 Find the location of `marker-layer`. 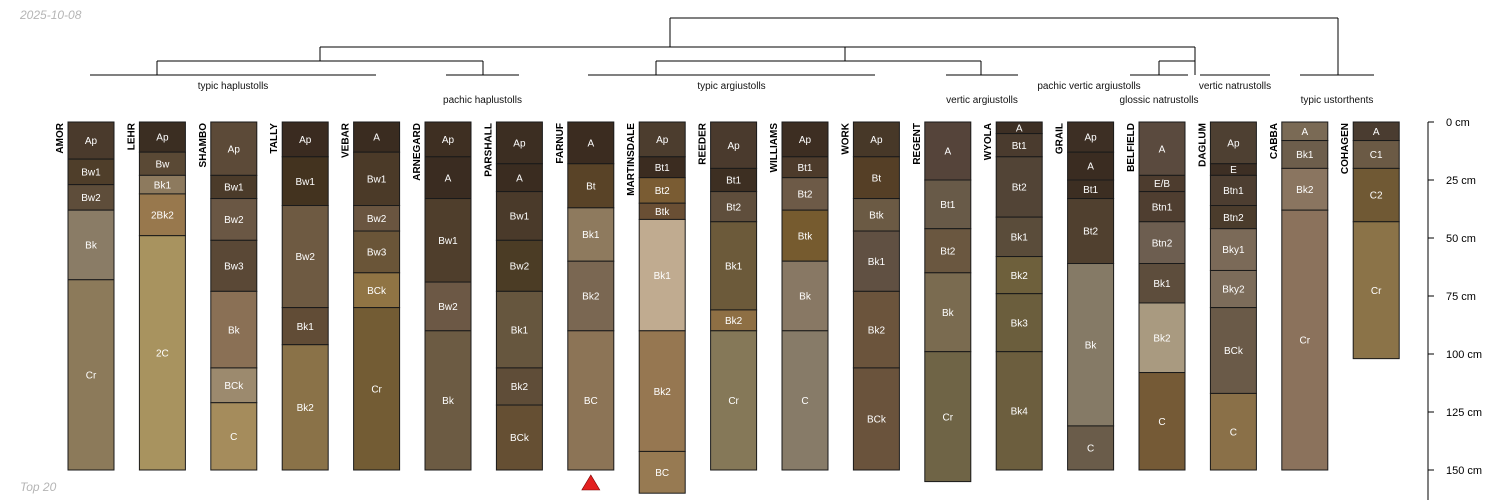

marker-layer is located at coordinates (591, 482).